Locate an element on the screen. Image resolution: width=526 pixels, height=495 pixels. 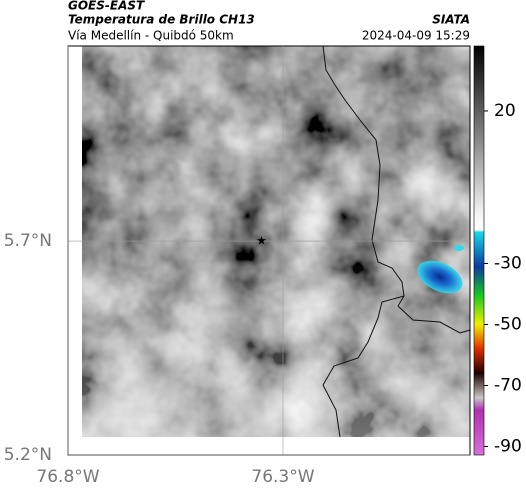
colorbar-tick-label: -50 is located at coordinates (508, 324).